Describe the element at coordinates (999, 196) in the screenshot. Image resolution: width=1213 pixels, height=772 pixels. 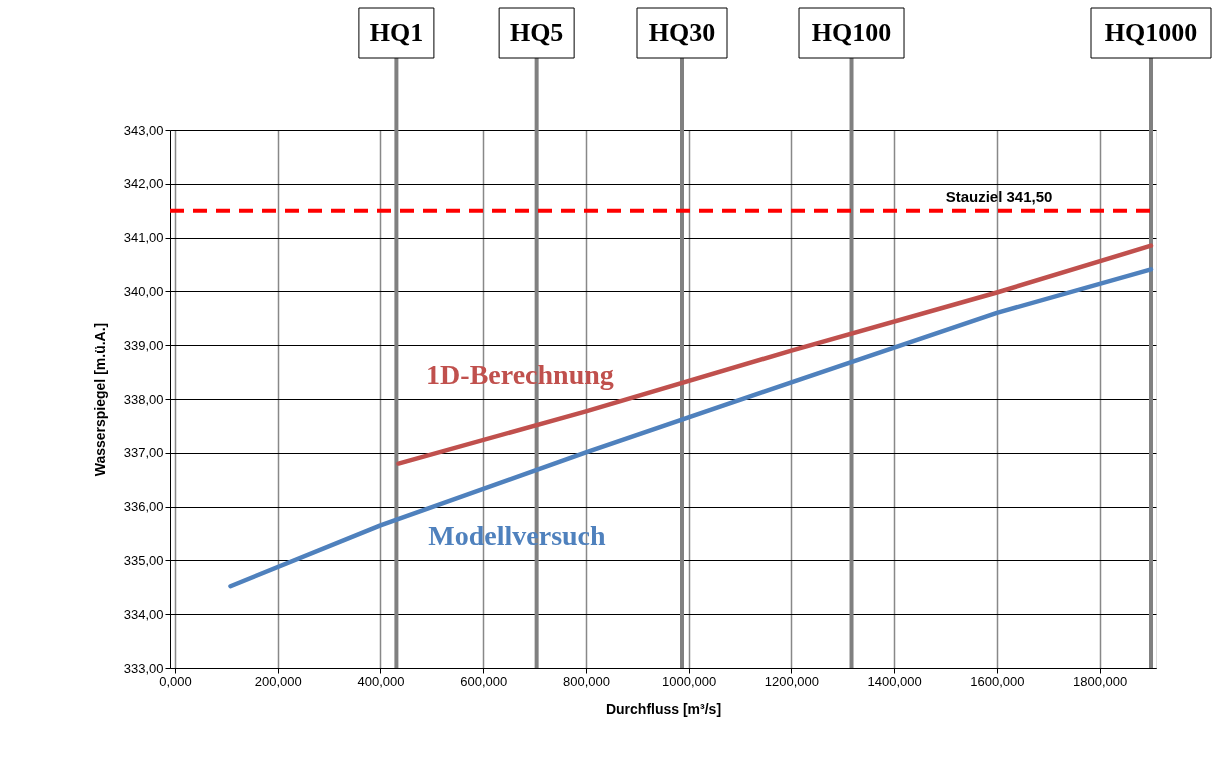
I see `ref-line-label: Stauziel 341,50` at that location.